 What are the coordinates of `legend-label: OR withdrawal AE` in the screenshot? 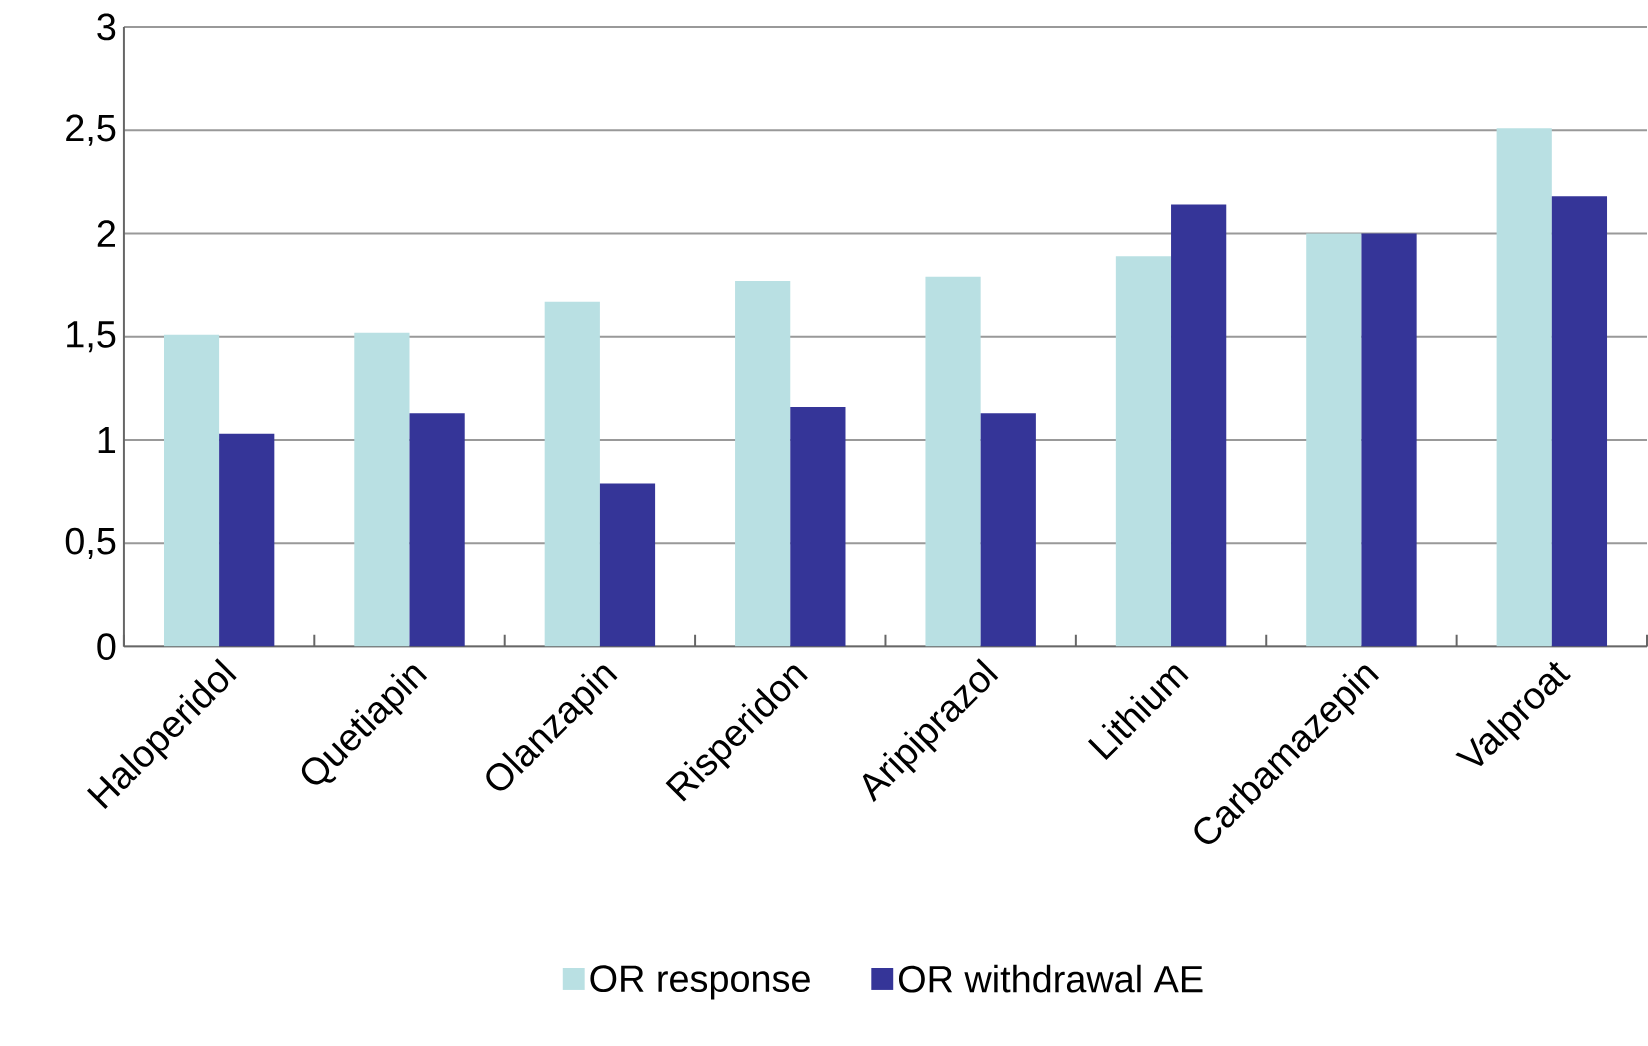 It's located at (1050, 978).